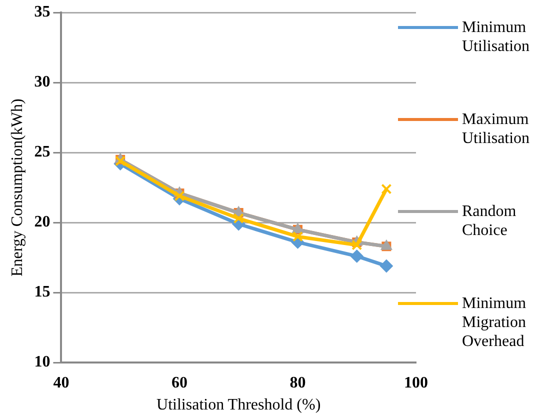  What do you see at coordinates (238, 405) in the screenshot?
I see `x-axis-title: Utilisation Threshold (%)` at bounding box center [238, 405].